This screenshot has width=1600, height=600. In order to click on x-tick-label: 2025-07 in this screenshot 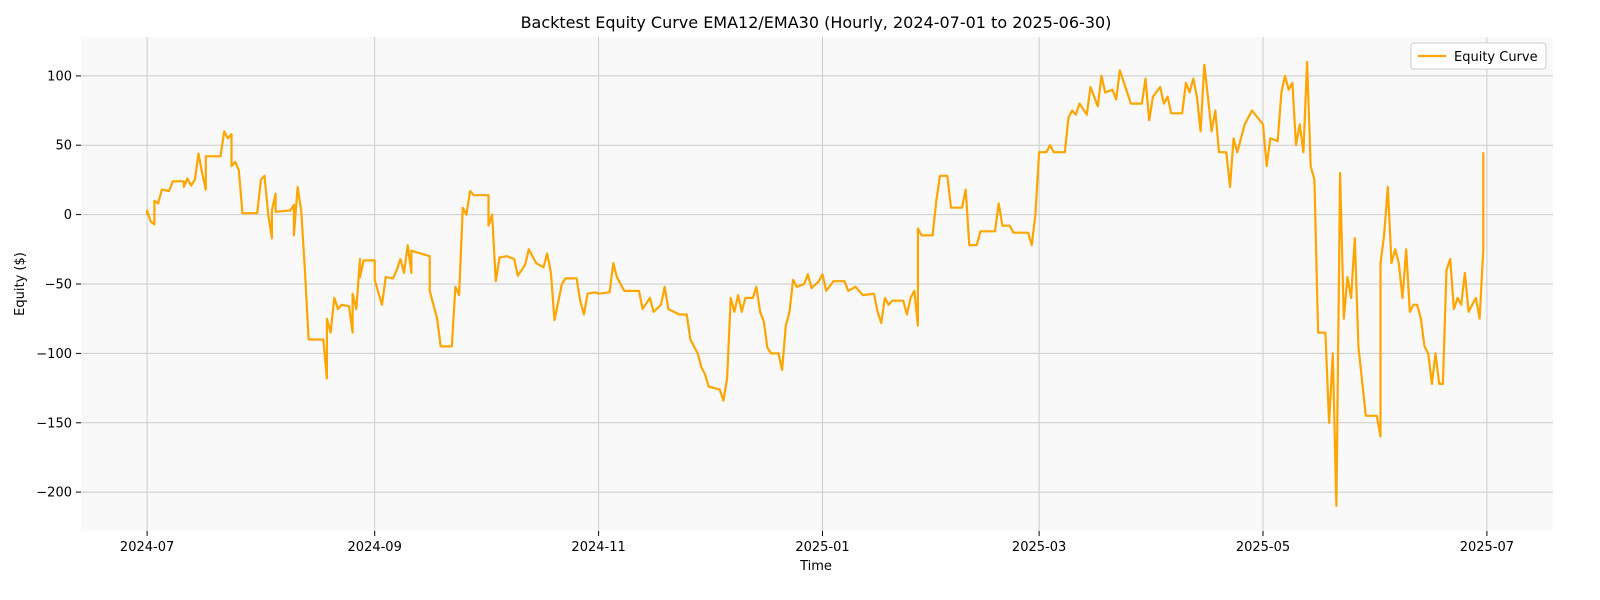, I will do `click(1487, 547)`.